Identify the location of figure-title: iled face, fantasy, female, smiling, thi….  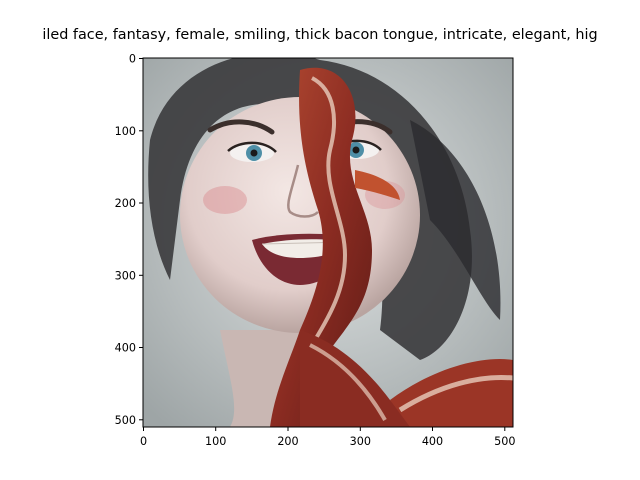
(320, 35).